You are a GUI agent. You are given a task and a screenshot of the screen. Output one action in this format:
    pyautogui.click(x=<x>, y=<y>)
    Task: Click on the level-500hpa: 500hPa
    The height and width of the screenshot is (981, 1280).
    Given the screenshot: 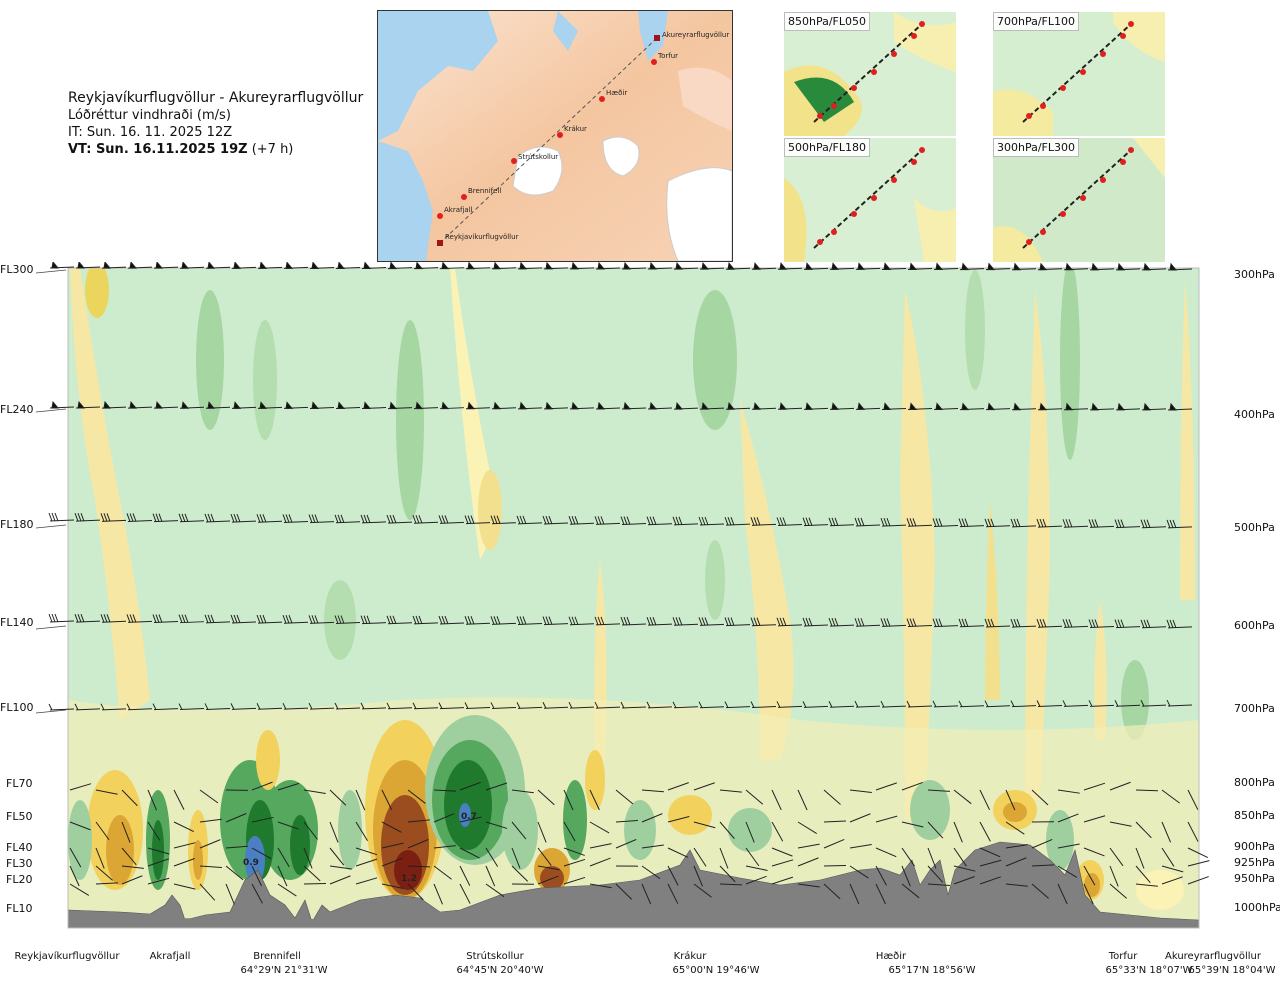 What is the action you would take?
    pyautogui.click(x=1254, y=527)
    